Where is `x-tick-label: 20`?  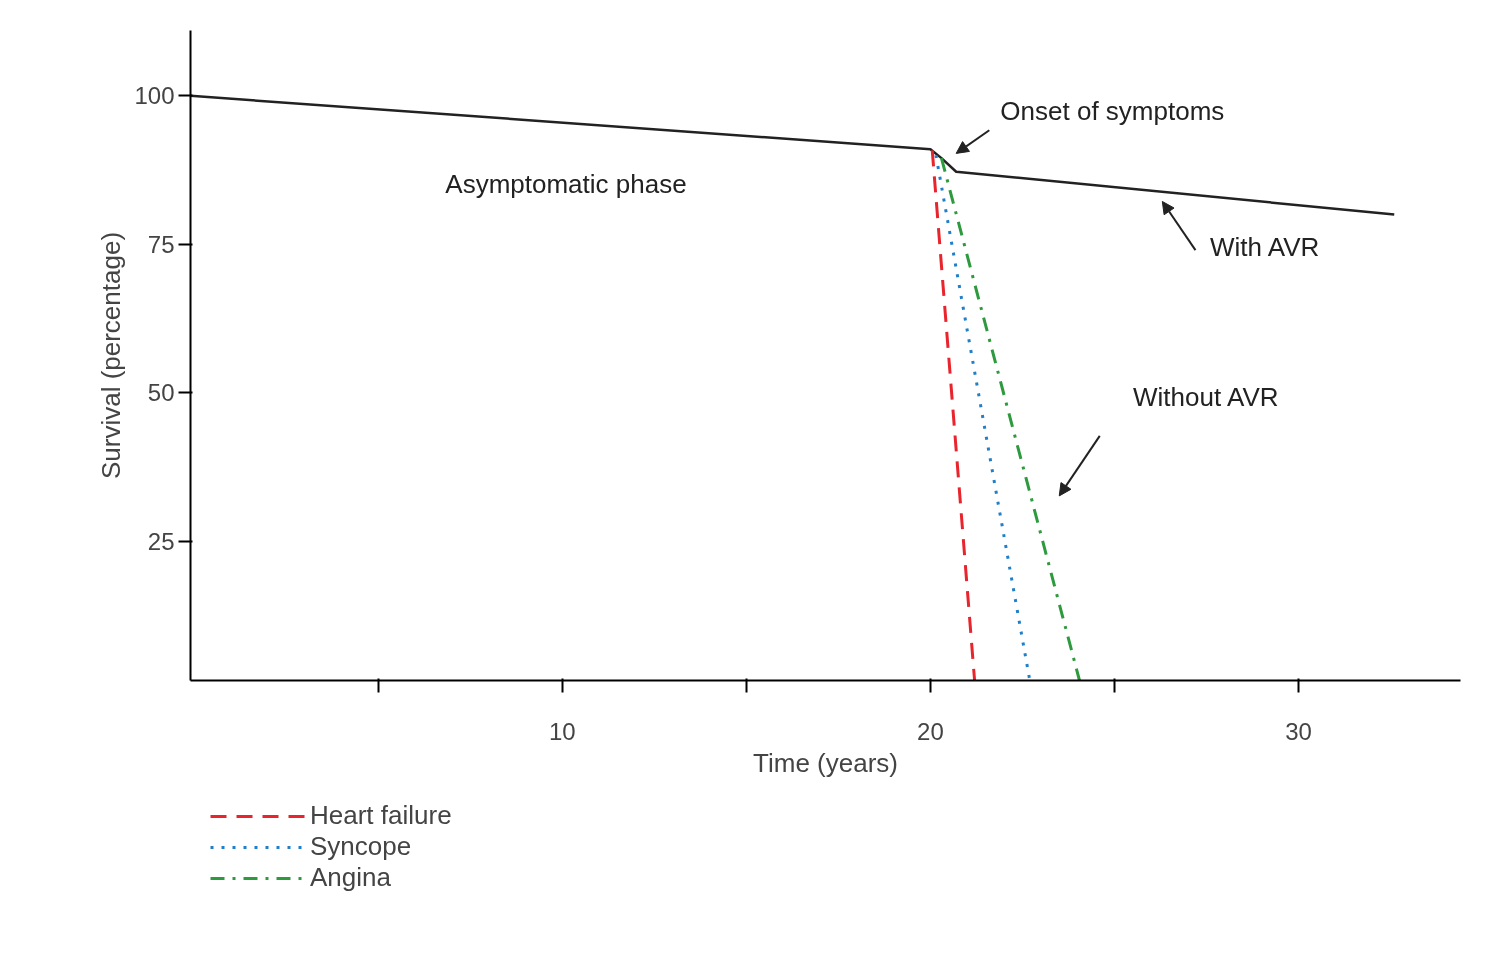
x-tick-label: 20 is located at coordinates (930, 731).